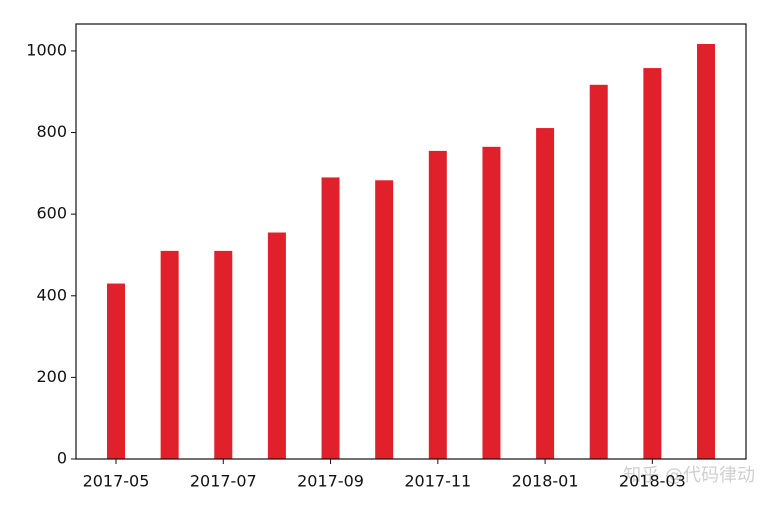  What do you see at coordinates (545, 481) in the screenshot?
I see `x-tick-label: 2018-01` at bounding box center [545, 481].